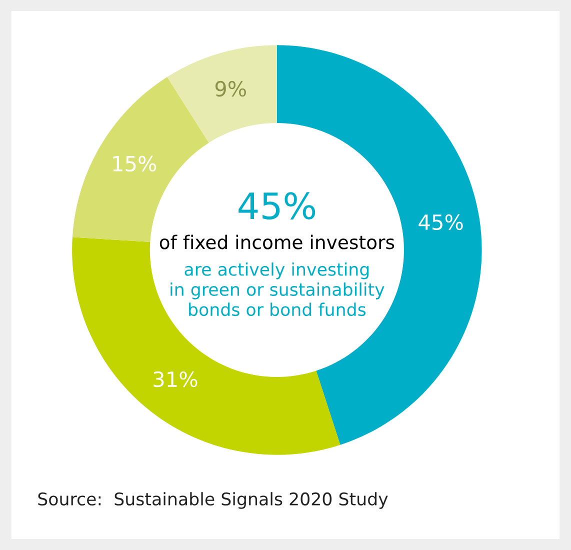 The height and width of the screenshot is (550, 571). What do you see at coordinates (277, 289) in the screenshot?
I see `text: are actively investing in green or sustainability bonds or bond funds` at bounding box center [277, 289].